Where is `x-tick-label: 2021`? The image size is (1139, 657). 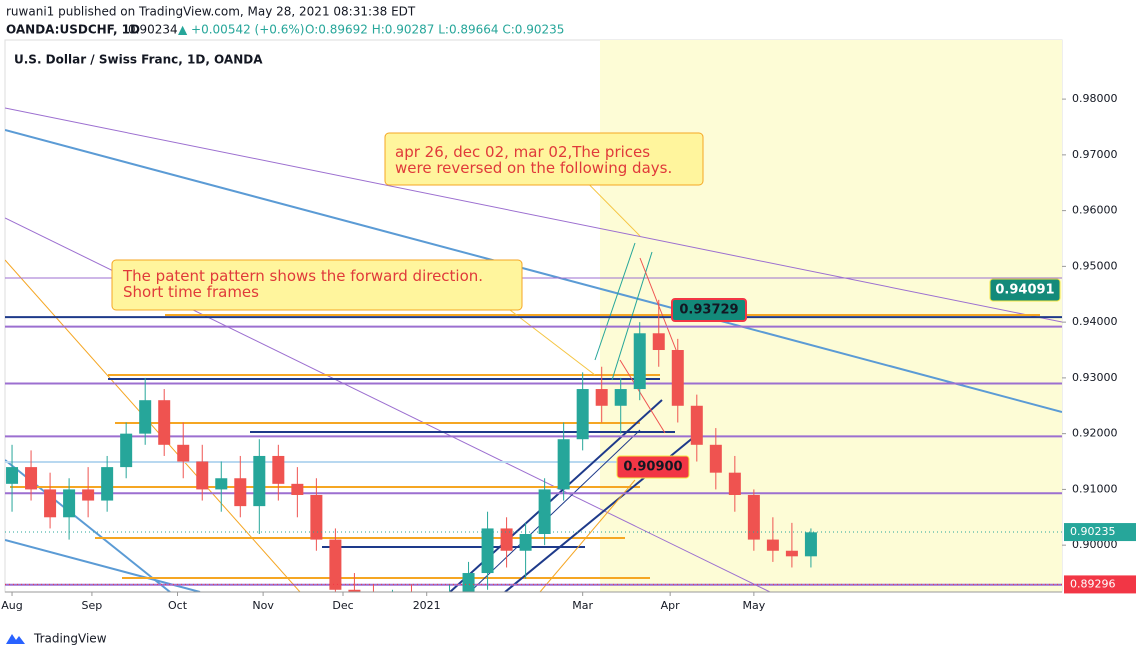
x-tick-label: 2021 is located at coordinates (427, 605).